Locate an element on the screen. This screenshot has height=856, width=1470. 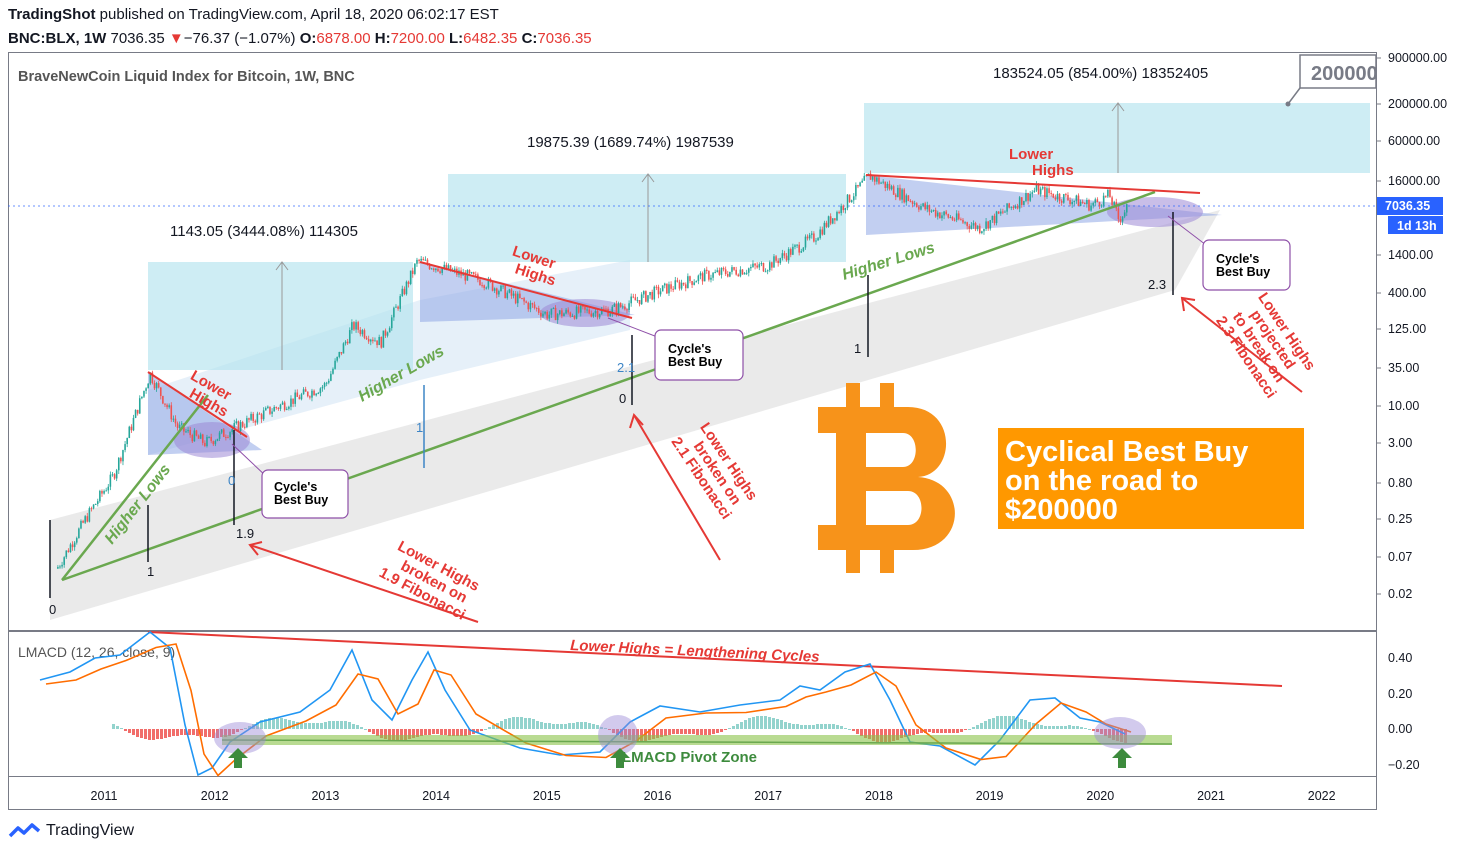
indicator-axis: 0.40 0.20 0.00 −0.20 is located at coordinates (1404, 711).